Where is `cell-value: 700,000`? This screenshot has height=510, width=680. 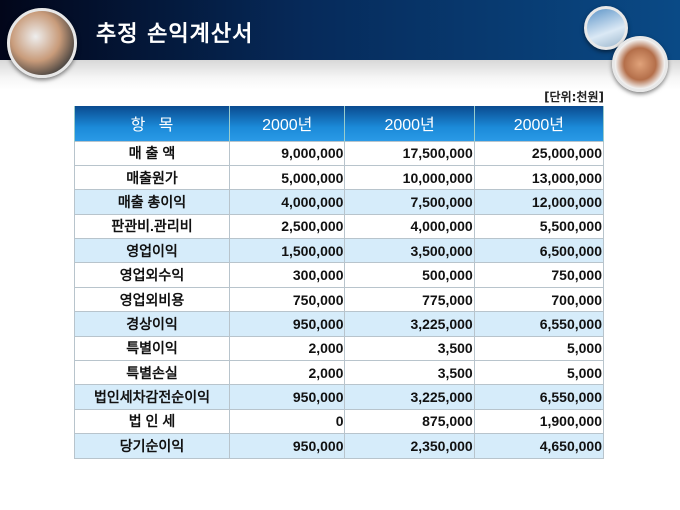 cell-value: 700,000 is located at coordinates (539, 299).